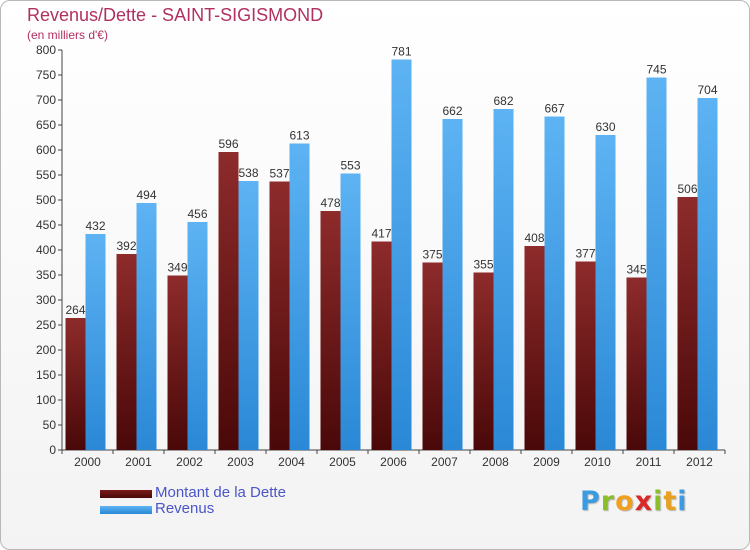  What do you see at coordinates (126, 246) in the screenshot?
I see `data-label-dette: 392` at bounding box center [126, 246].